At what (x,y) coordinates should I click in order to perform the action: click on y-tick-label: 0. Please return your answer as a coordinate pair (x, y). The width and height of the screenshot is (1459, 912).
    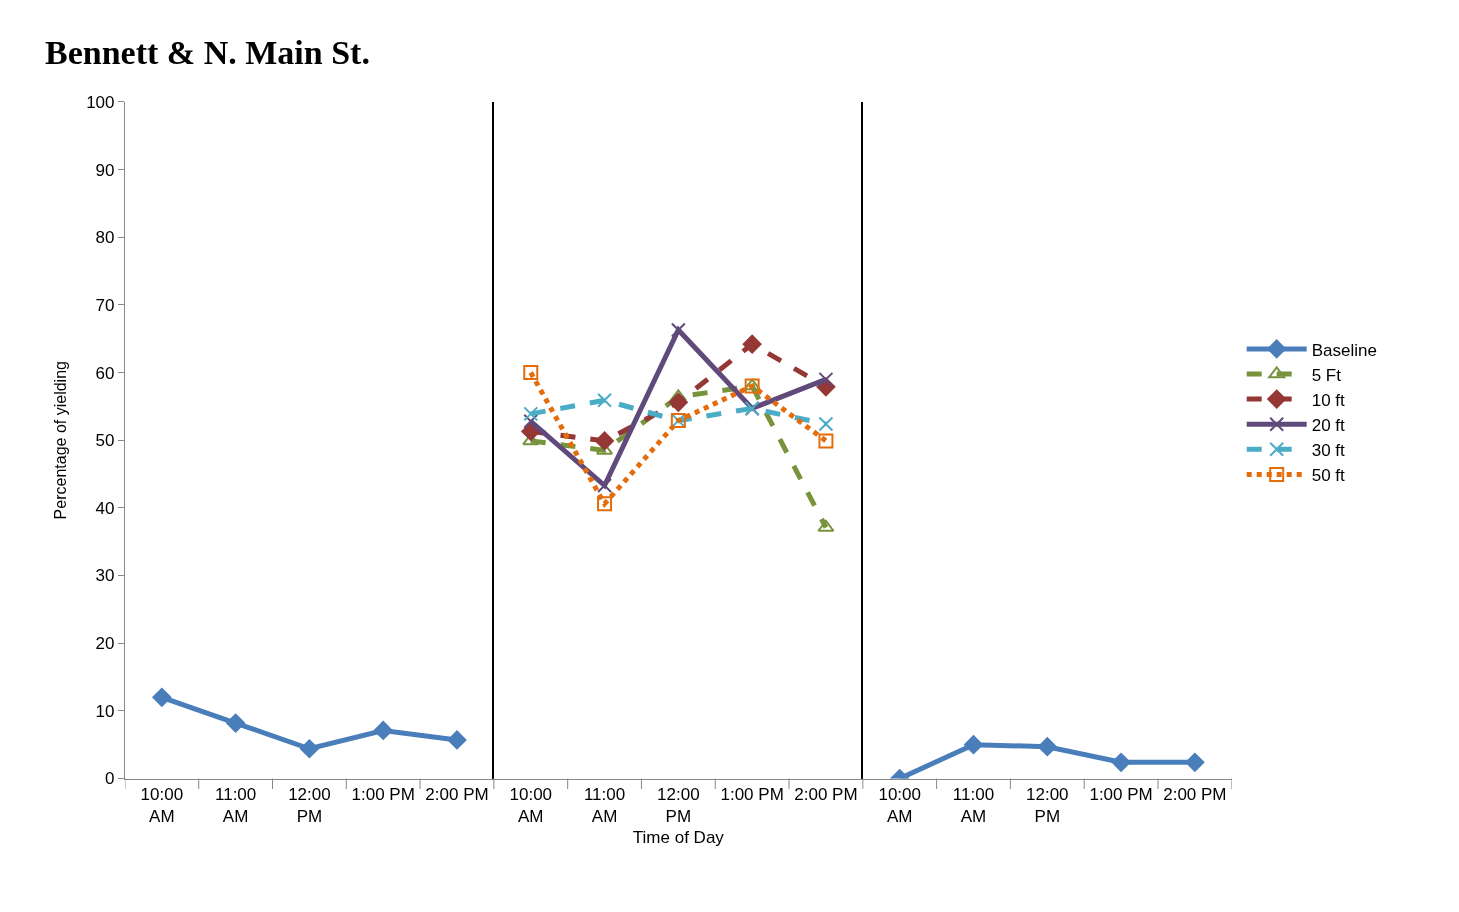
    Looking at the image, I should click on (110, 779).